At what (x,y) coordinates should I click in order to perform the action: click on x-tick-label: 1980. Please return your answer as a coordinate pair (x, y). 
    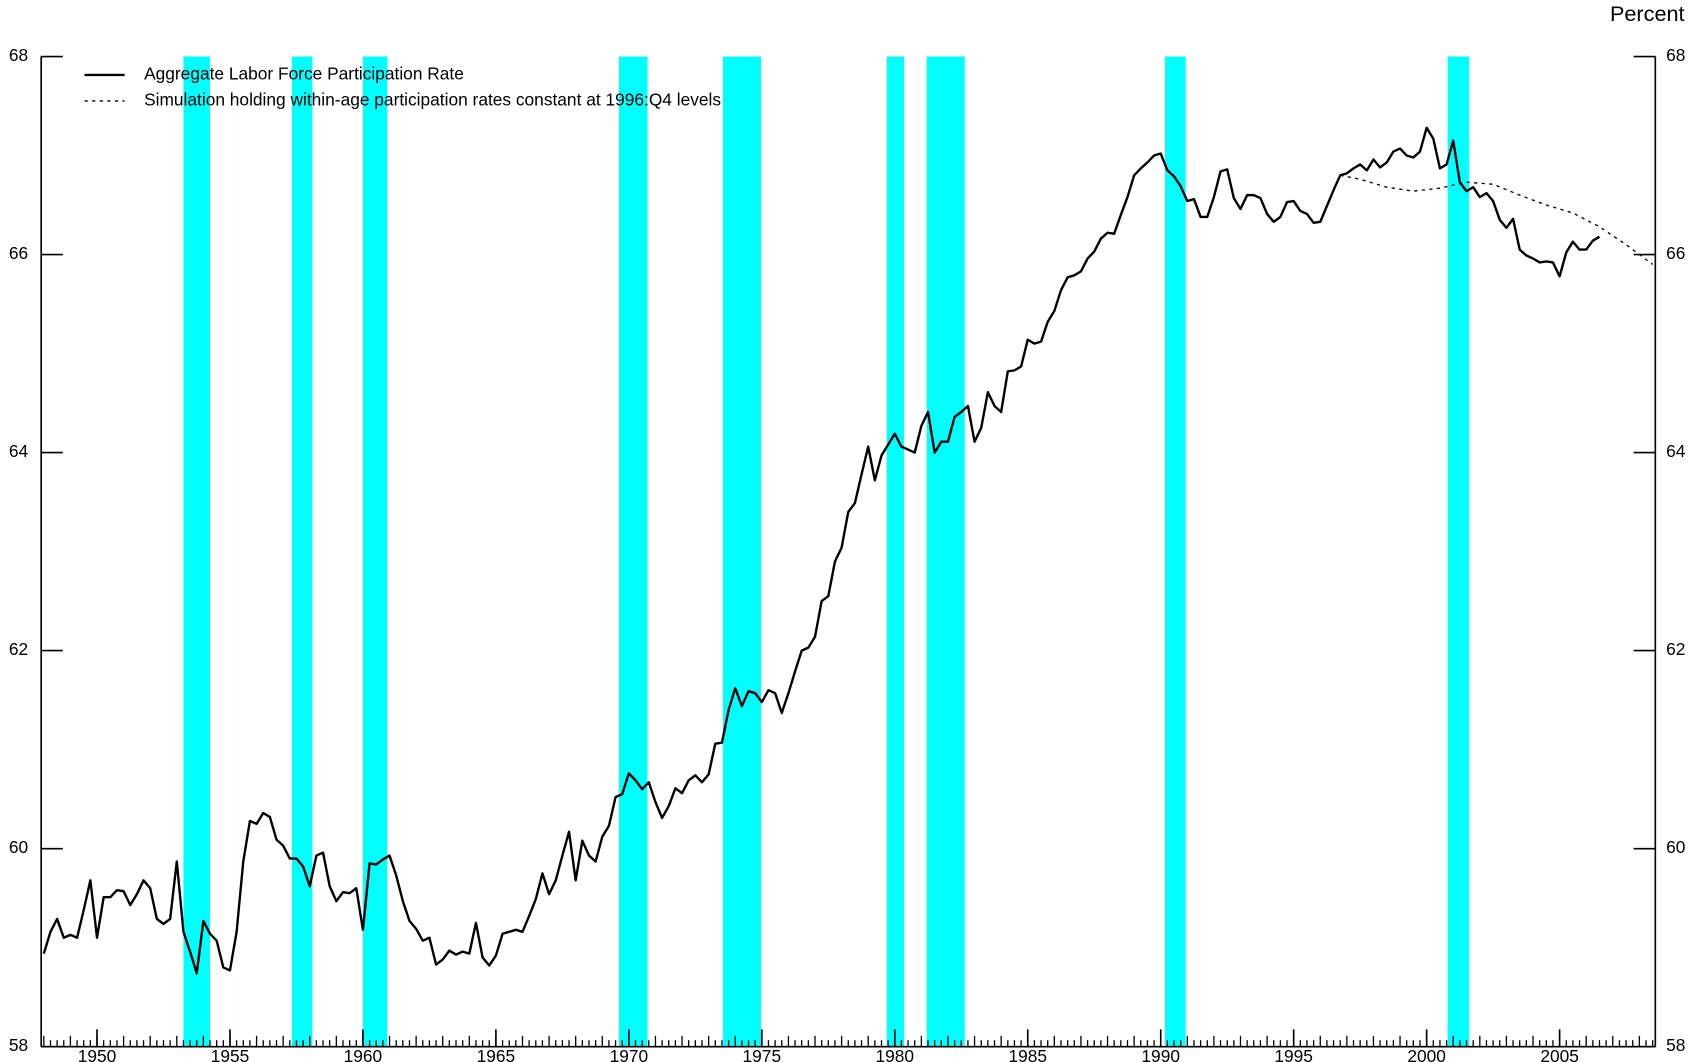
    Looking at the image, I should click on (895, 1054).